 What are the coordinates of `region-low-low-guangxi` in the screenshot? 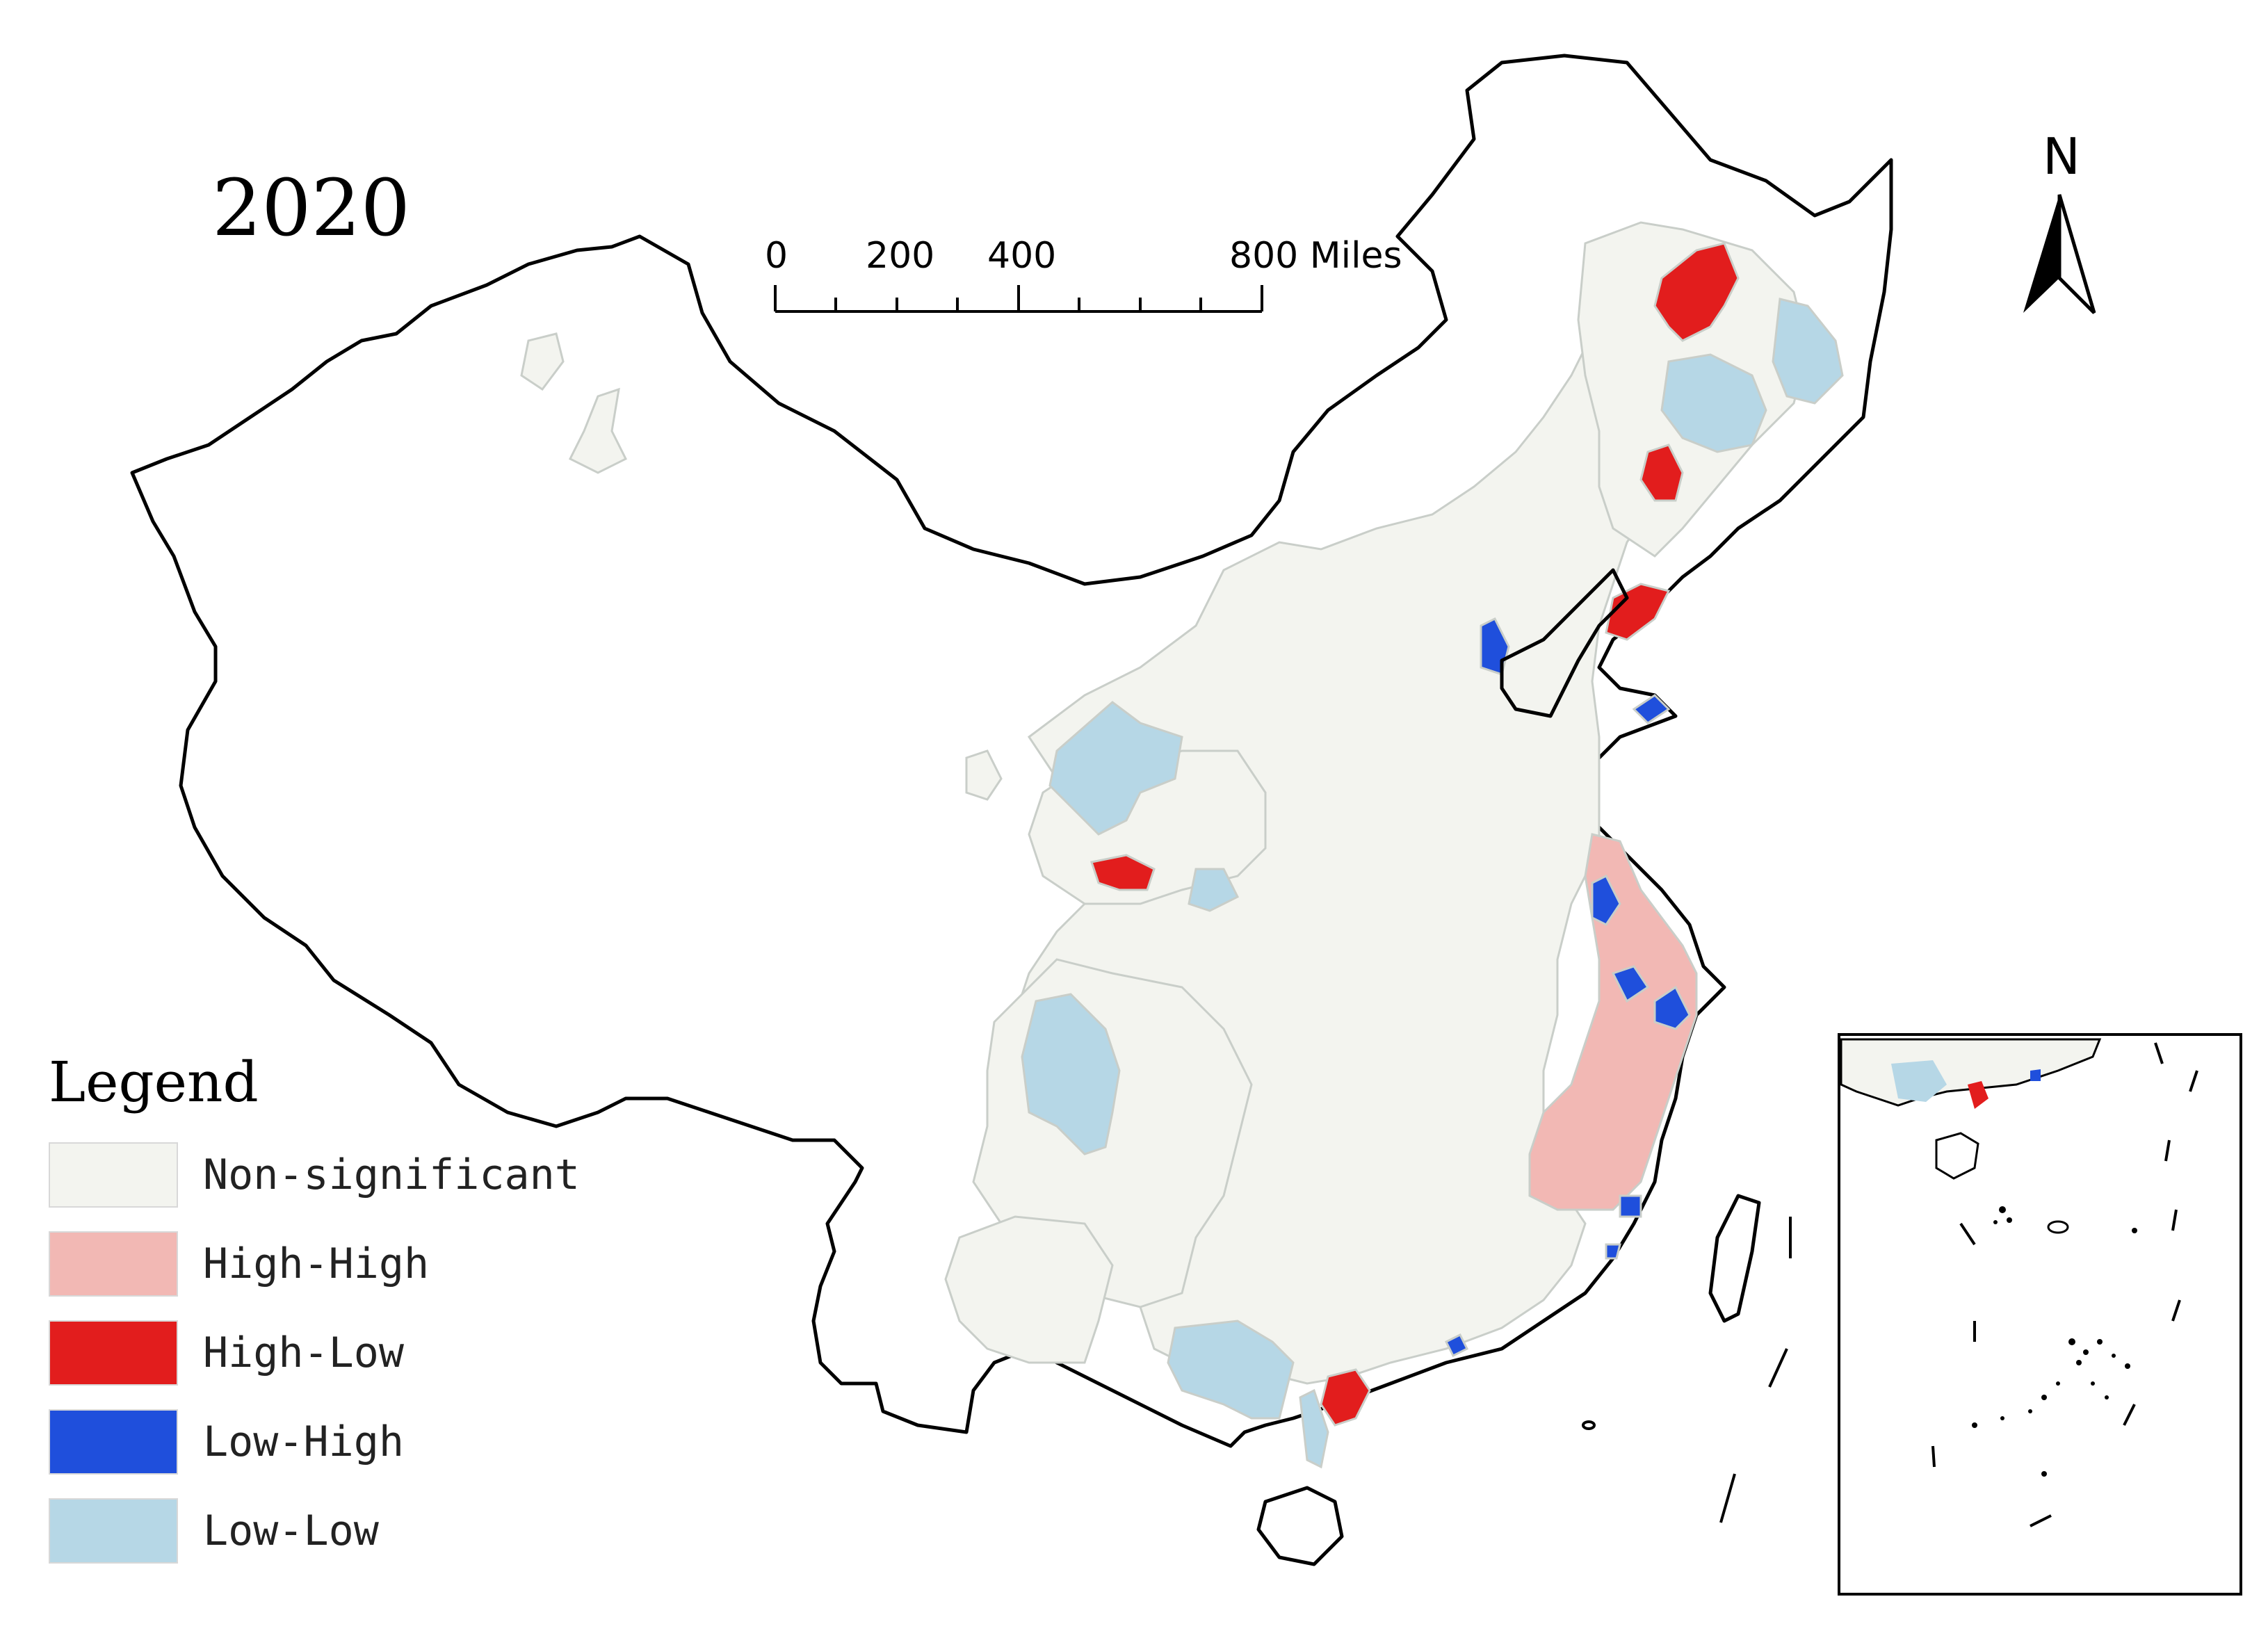 It's located at (1231, 1370).